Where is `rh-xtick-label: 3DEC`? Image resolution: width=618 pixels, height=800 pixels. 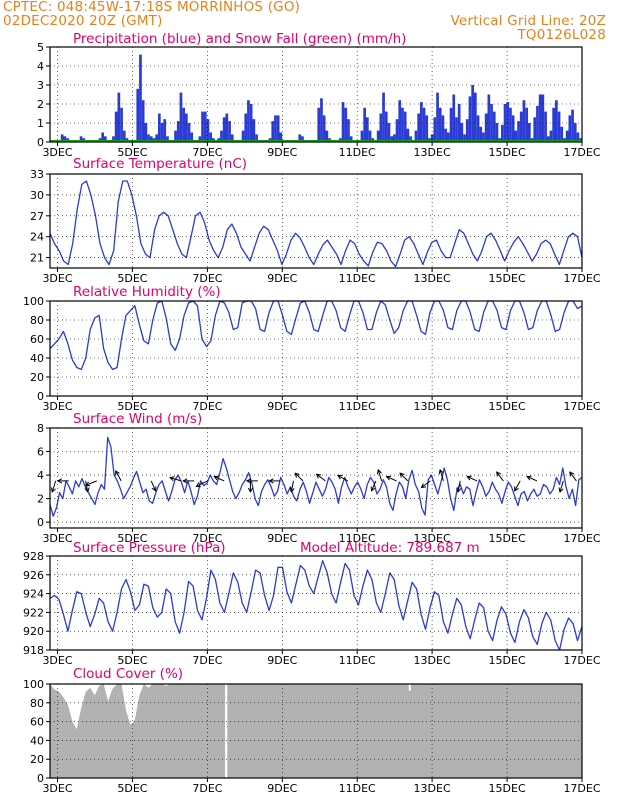
rh-xtick-label: 3DEC is located at coordinates (57, 406).